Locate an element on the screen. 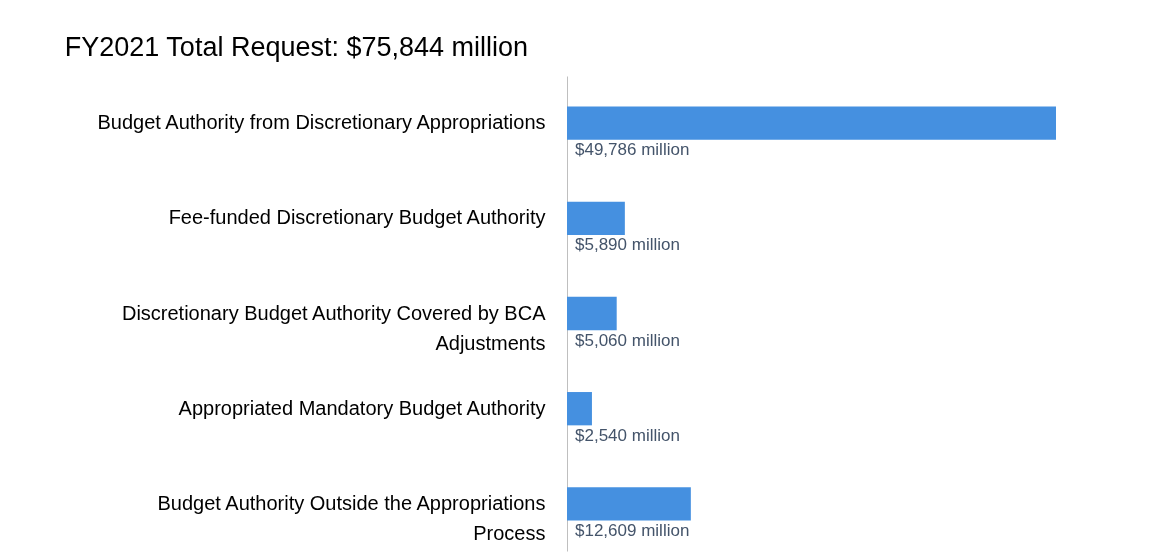  data-label: $2,540 million is located at coordinates (627, 435).